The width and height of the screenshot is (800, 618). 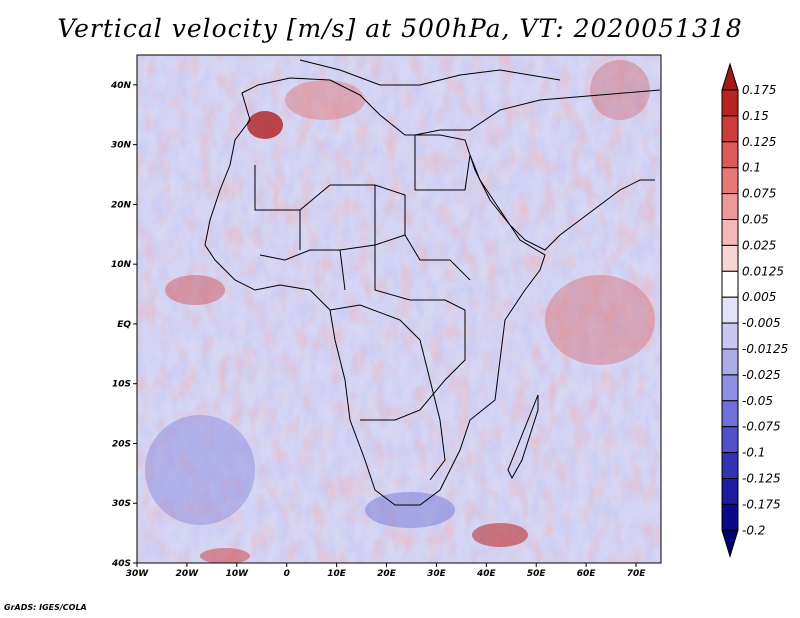 What do you see at coordinates (537, 574) in the screenshot?
I see `lon-tick-label: 50E` at bounding box center [537, 574].